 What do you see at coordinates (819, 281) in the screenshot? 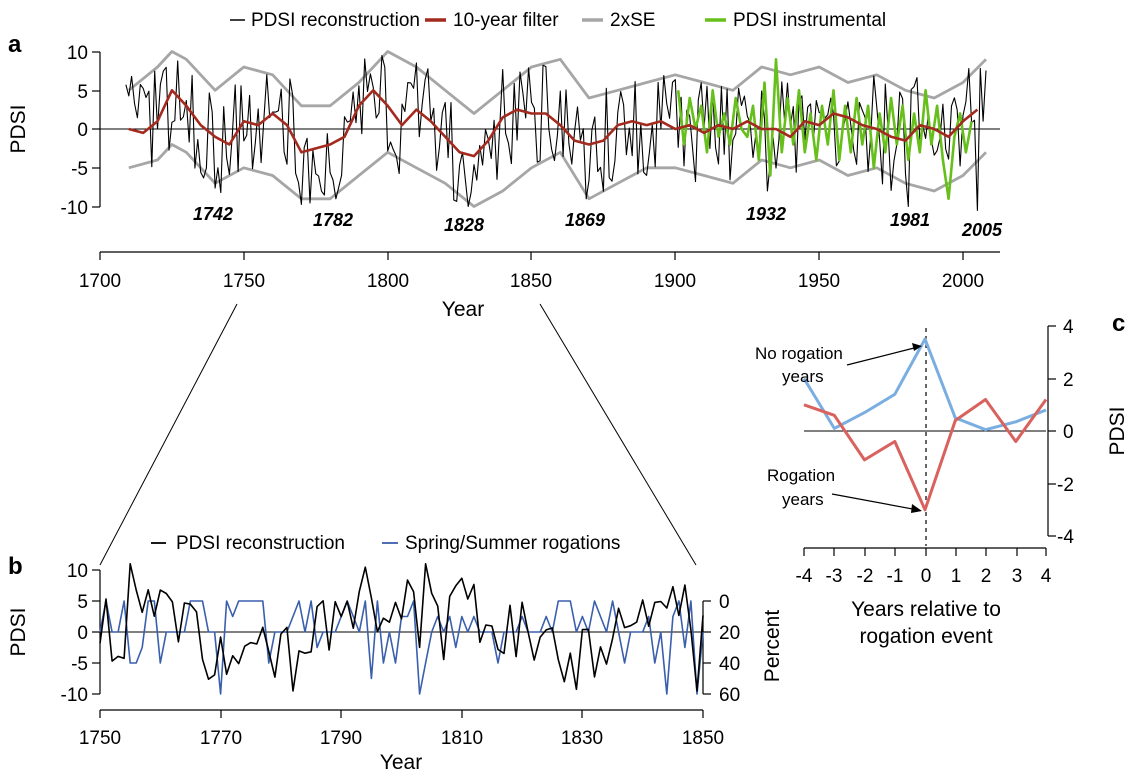
I see `panel-a-x-tick-label: 1950` at bounding box center [819, 281].